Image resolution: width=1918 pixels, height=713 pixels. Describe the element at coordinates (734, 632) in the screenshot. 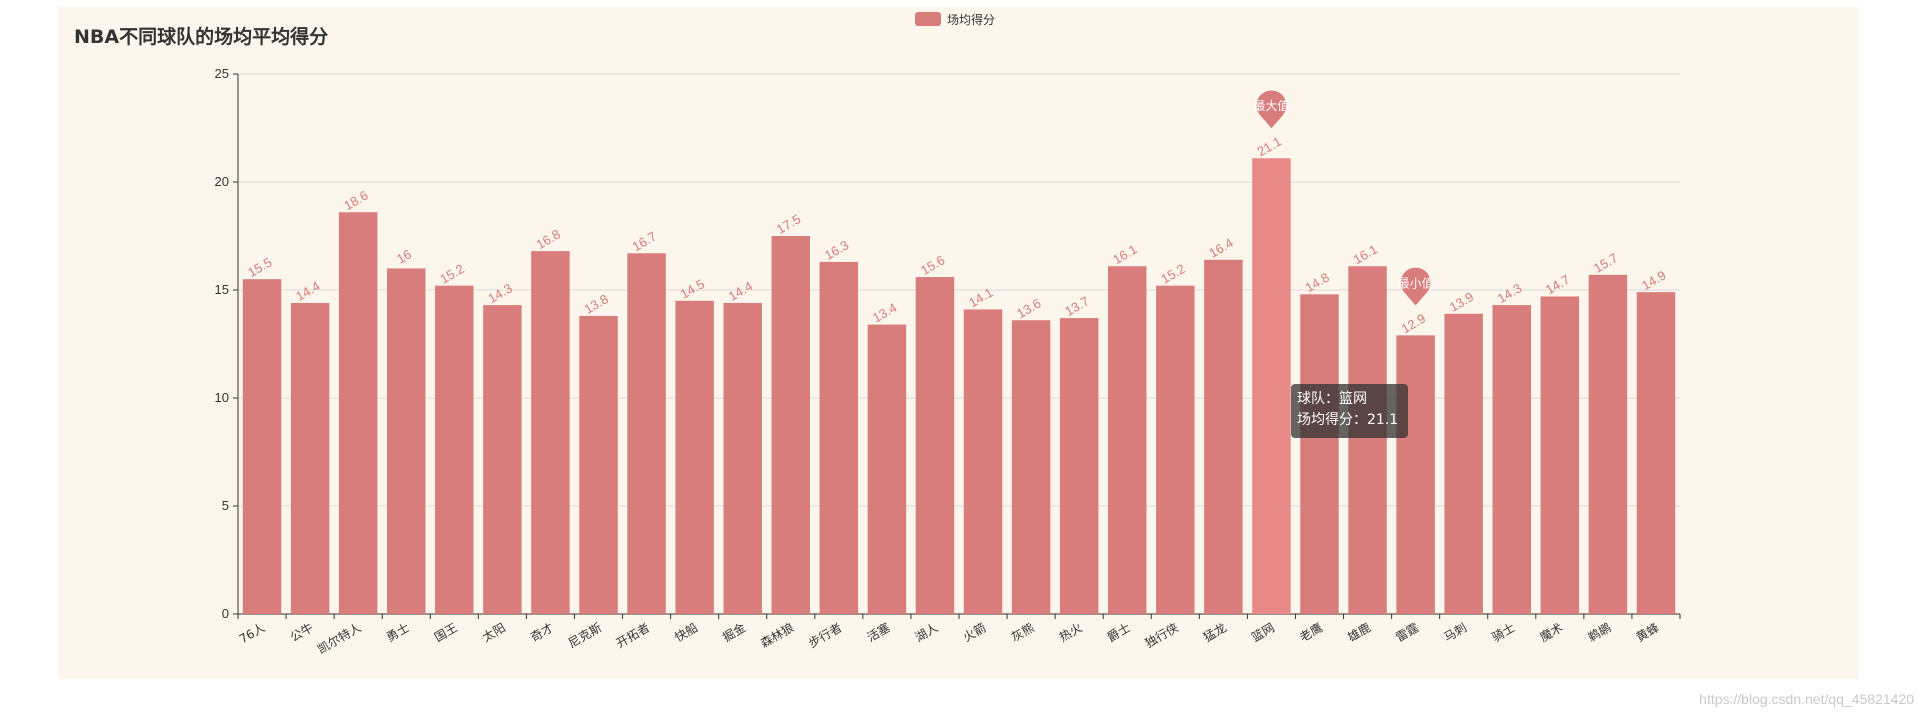

I see `x-tick-label: 掘金` at that location.